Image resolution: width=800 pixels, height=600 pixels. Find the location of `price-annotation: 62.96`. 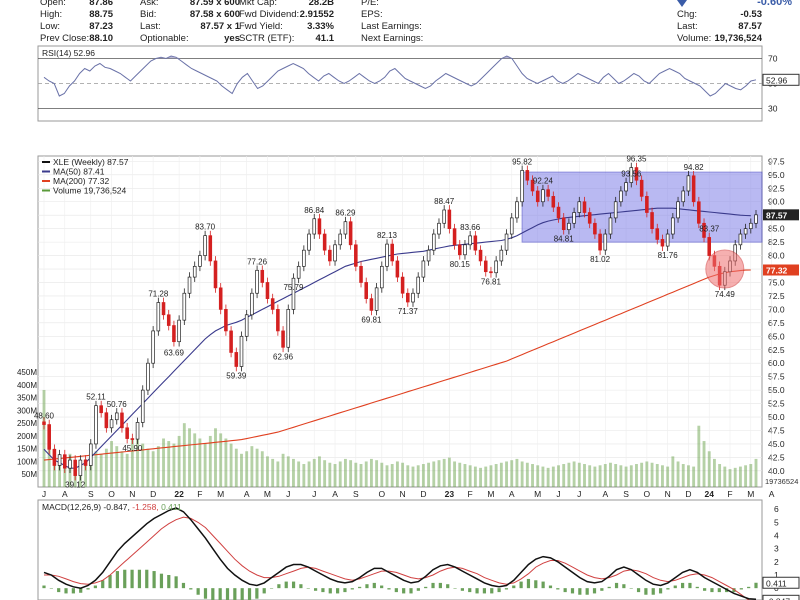

price-annotation: 62.96 is located at coordinates (283, 356).